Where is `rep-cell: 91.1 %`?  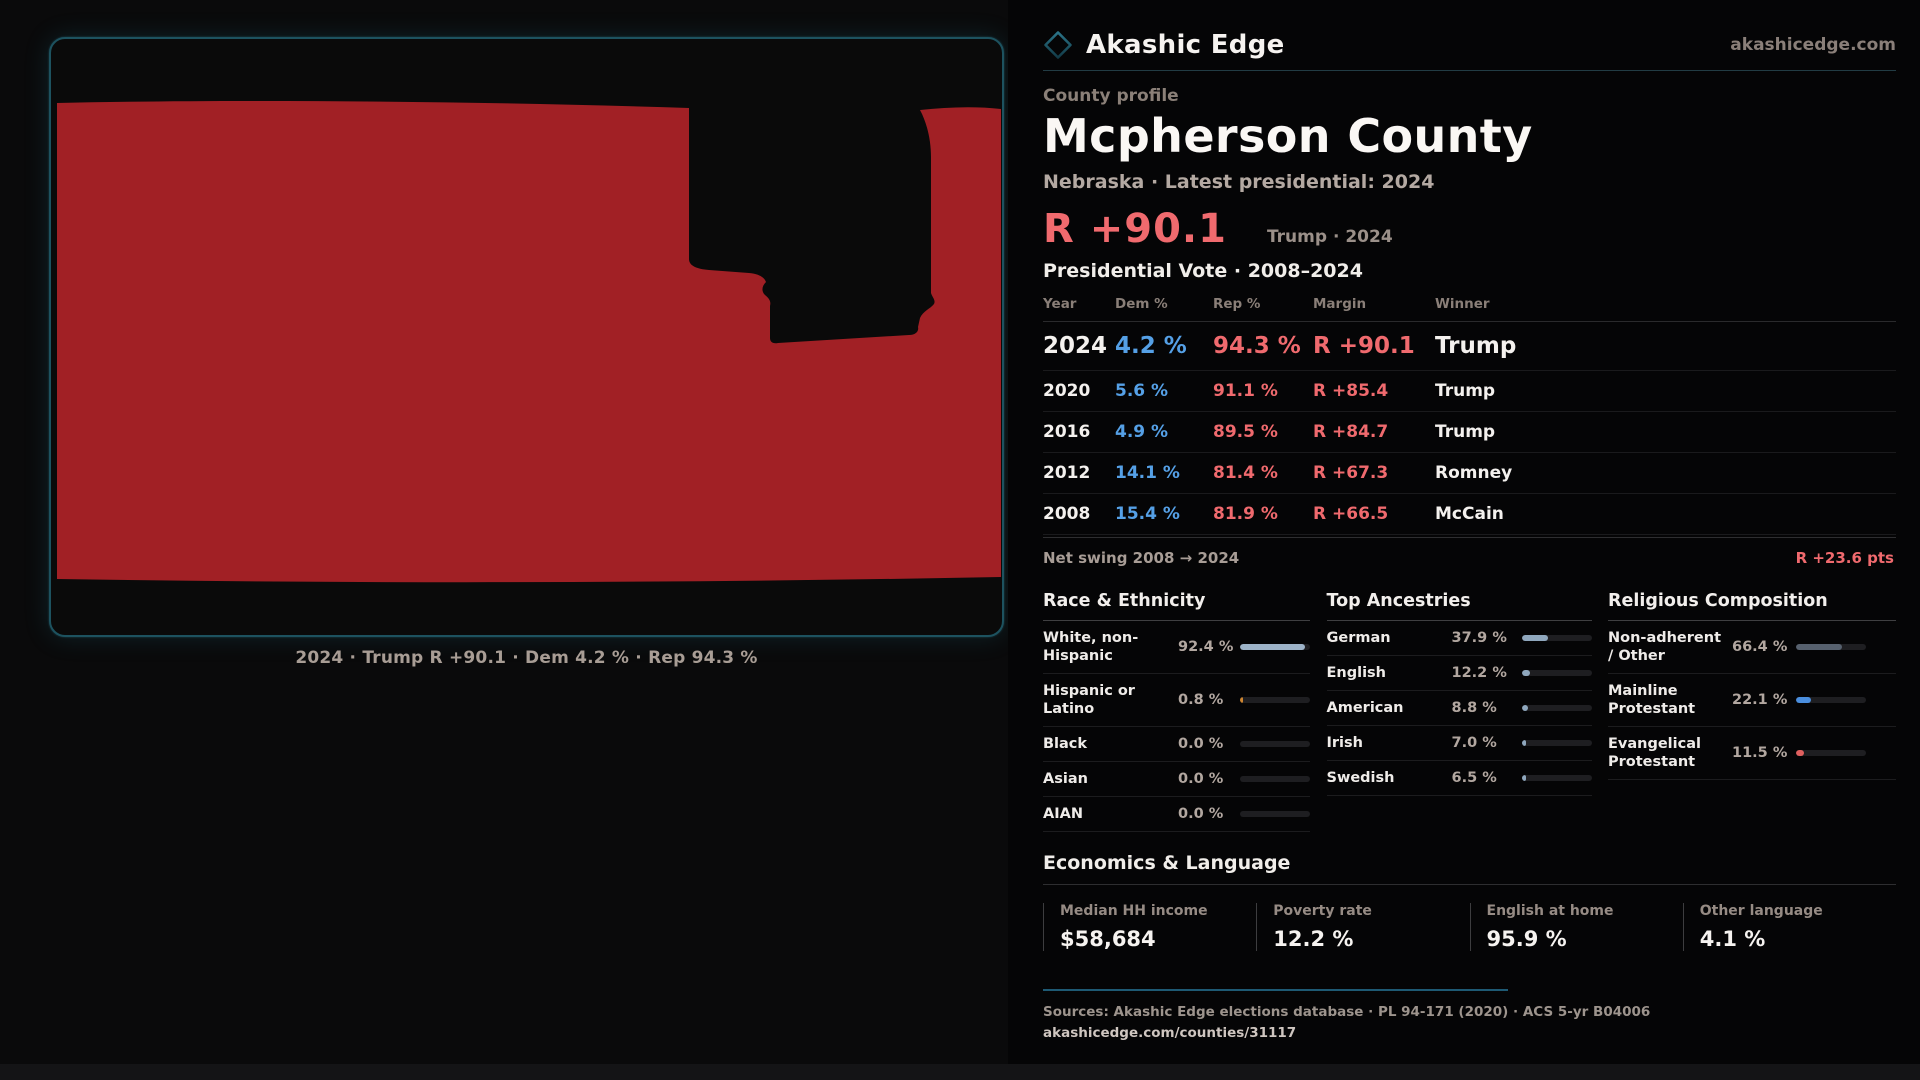
rep-cell: 91.1 % is located at coordinates (1245, 390).